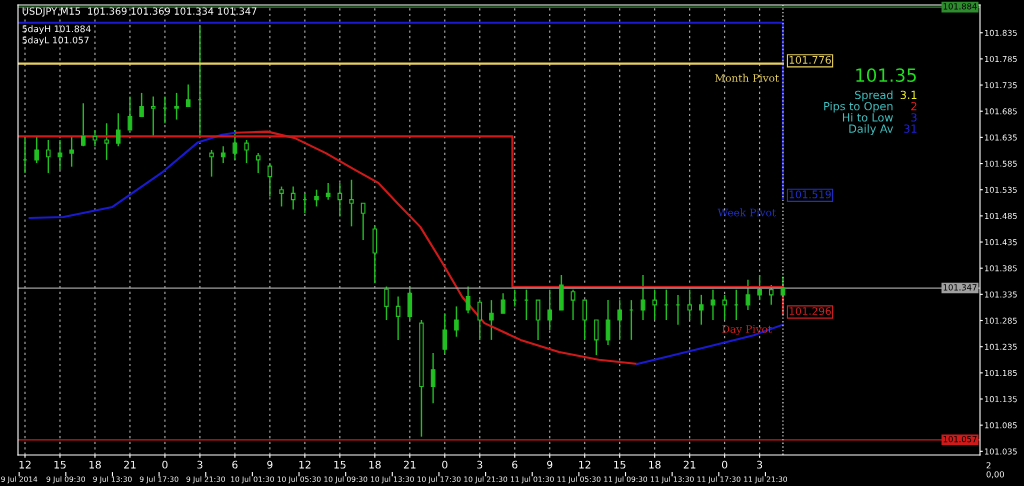  Describe the element at coordinates (1001, 451) in the screenshot. I see `y-tick-label: 101.035` at that location.